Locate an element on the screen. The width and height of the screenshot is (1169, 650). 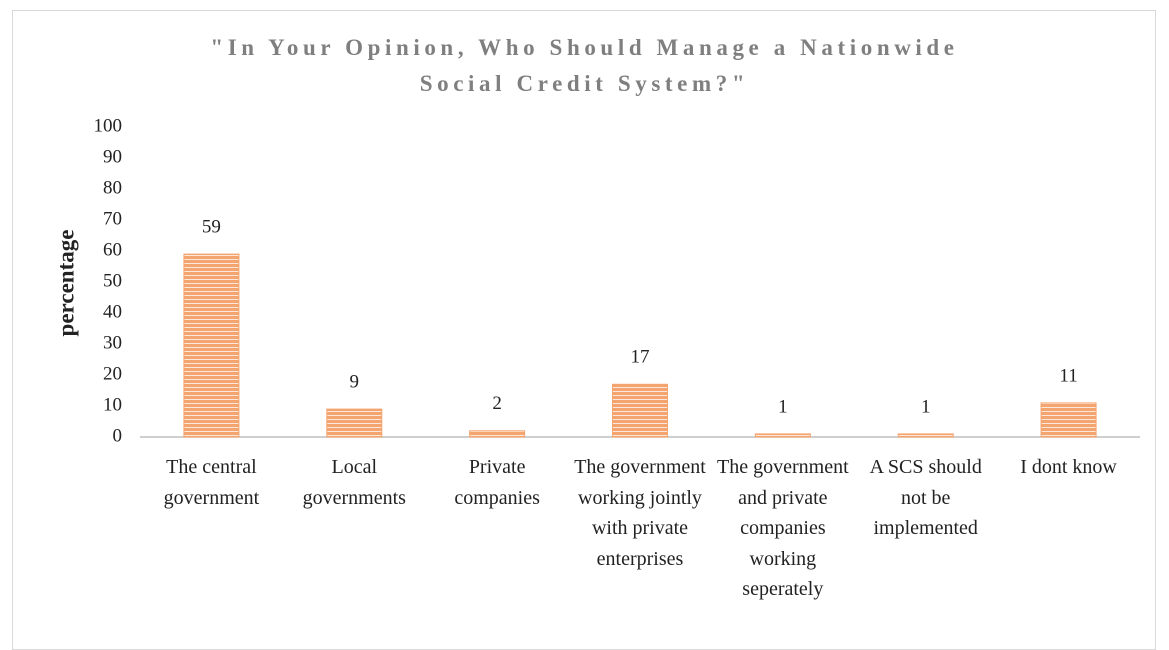
data-label: 2 is located at coordinates (497, 403).